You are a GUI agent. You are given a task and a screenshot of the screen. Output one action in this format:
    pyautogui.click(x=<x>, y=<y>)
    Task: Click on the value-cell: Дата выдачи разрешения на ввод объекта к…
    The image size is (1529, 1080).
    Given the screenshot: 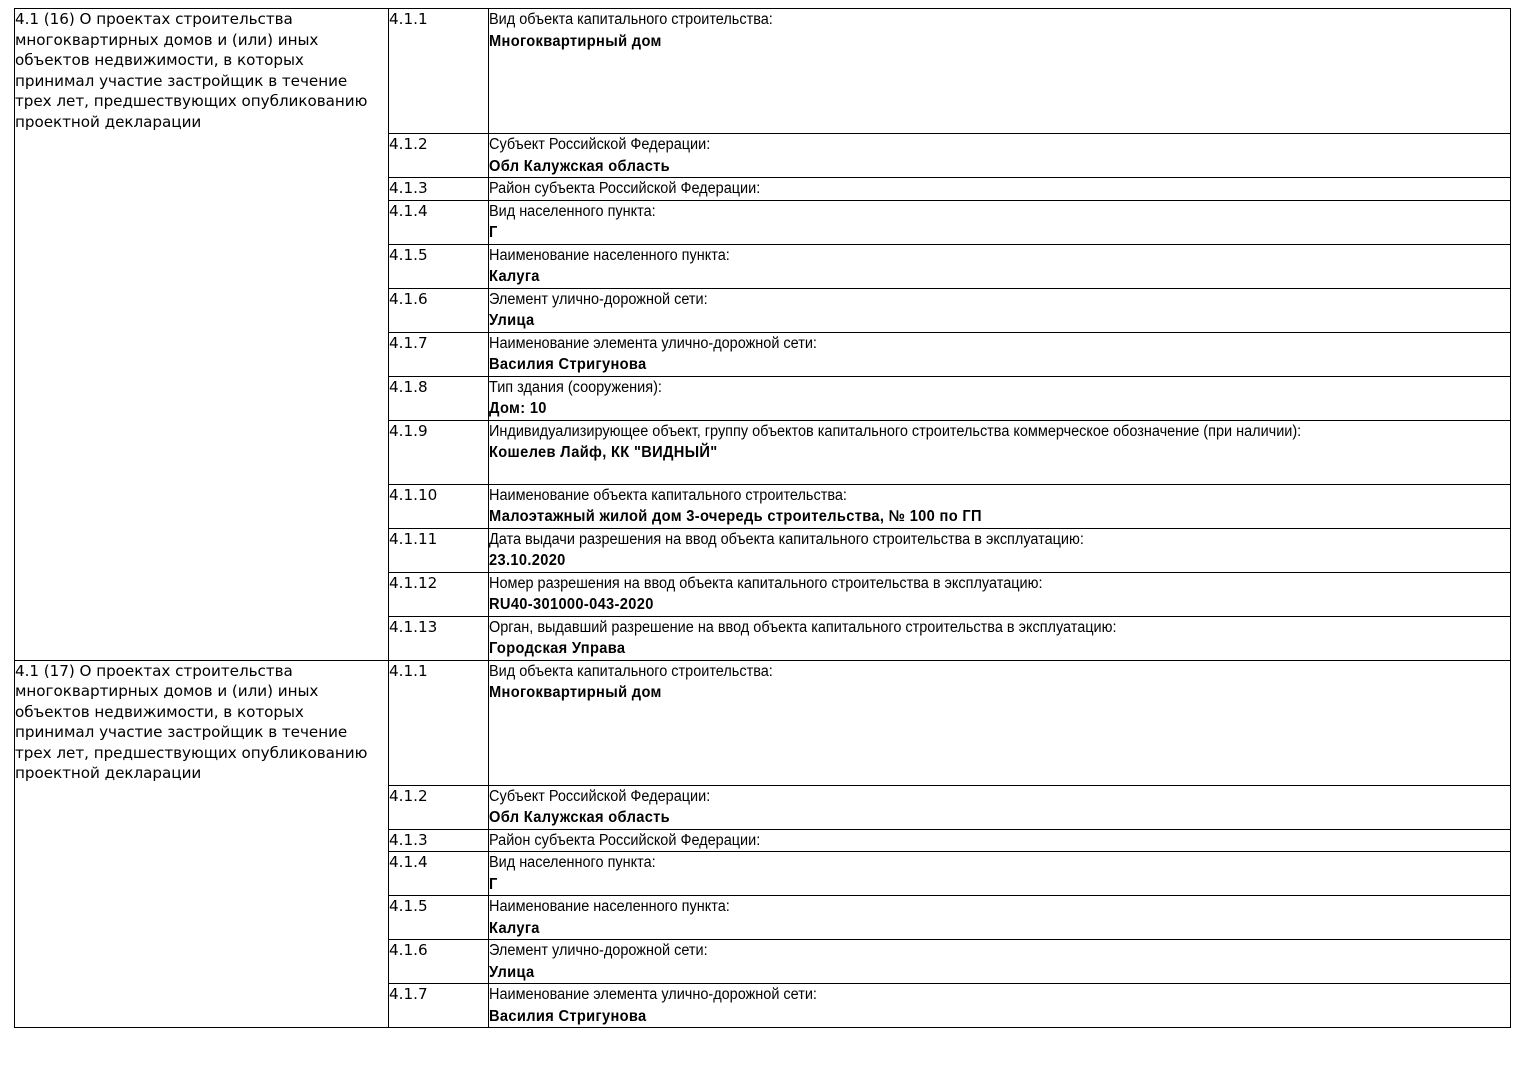 What is the action you would take?
    pyautogui.click(x=999, y=550)
    